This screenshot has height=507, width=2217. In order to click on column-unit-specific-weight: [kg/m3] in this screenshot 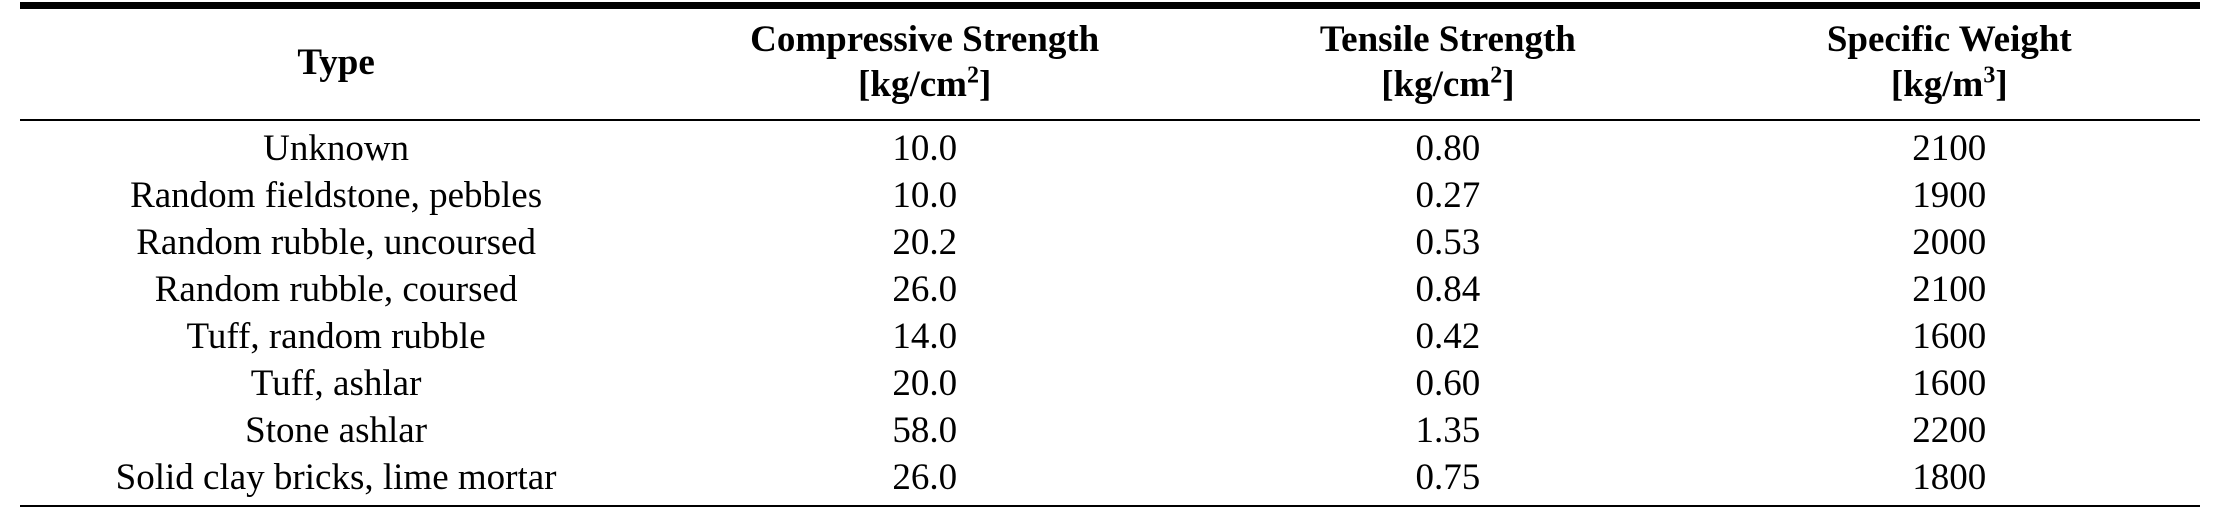, I will do `click(1949, 84)`.